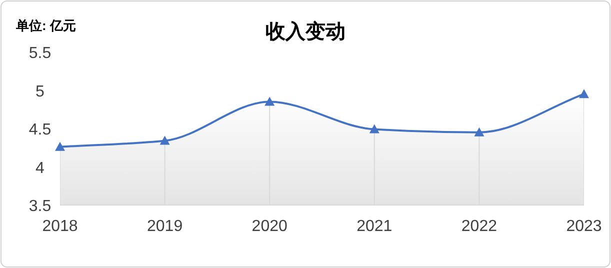  I want to click on x-tick-label: 2023, so click(584, 226).